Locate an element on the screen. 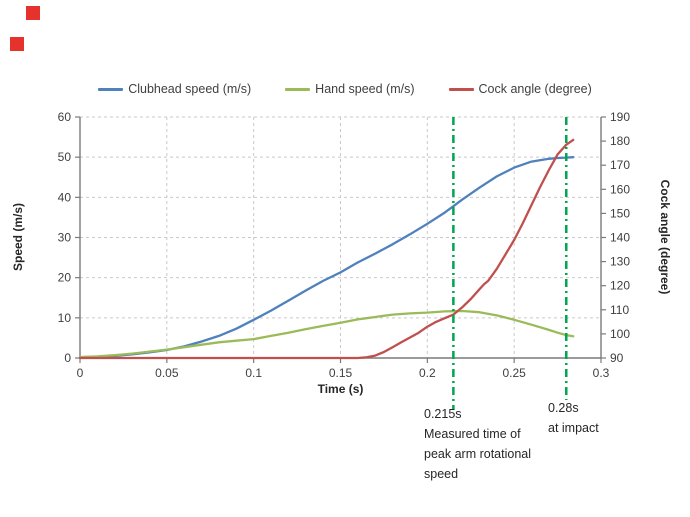 Image resolution: width=690 pixels, height=517 pixels. legend-item-clubhead-speed: Clubhead speed (m/s) is located at coordinates (174, 89).